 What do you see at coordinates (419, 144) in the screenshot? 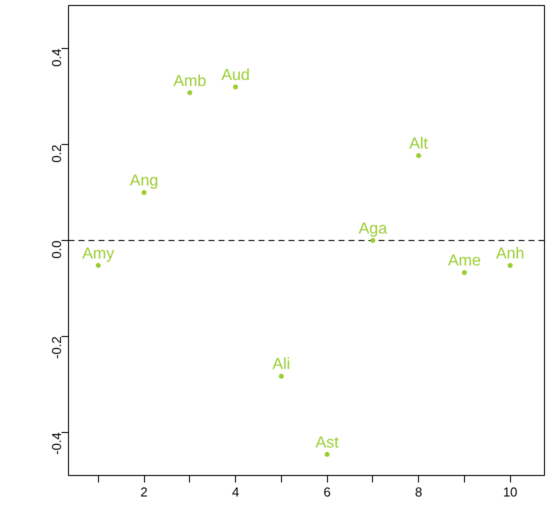
I see `data-label: Alt` at bounding box center [419, 144].